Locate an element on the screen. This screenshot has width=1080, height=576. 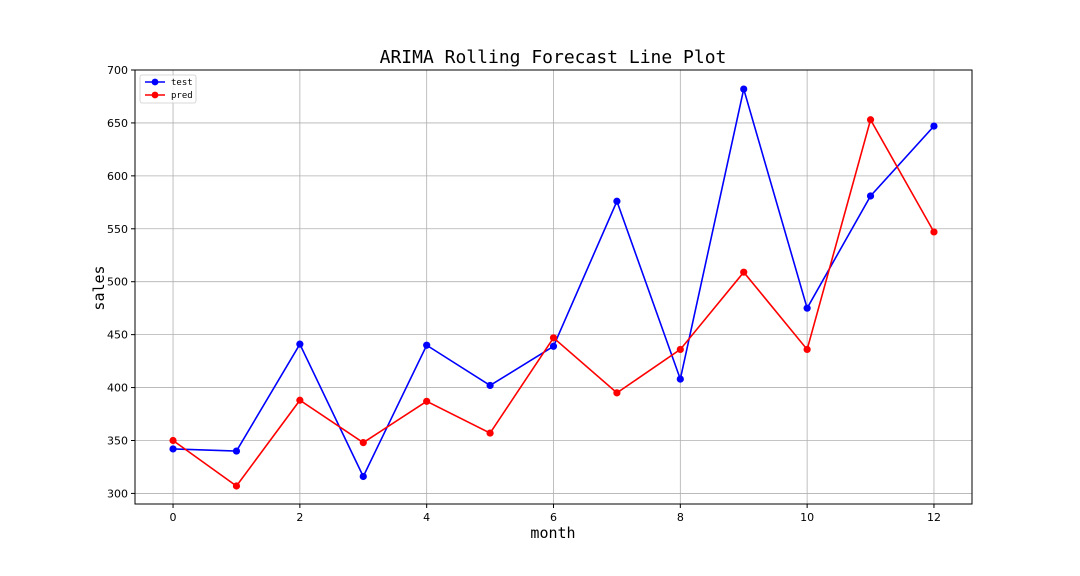
legend-marker-test is located at coordinates (155, 82).